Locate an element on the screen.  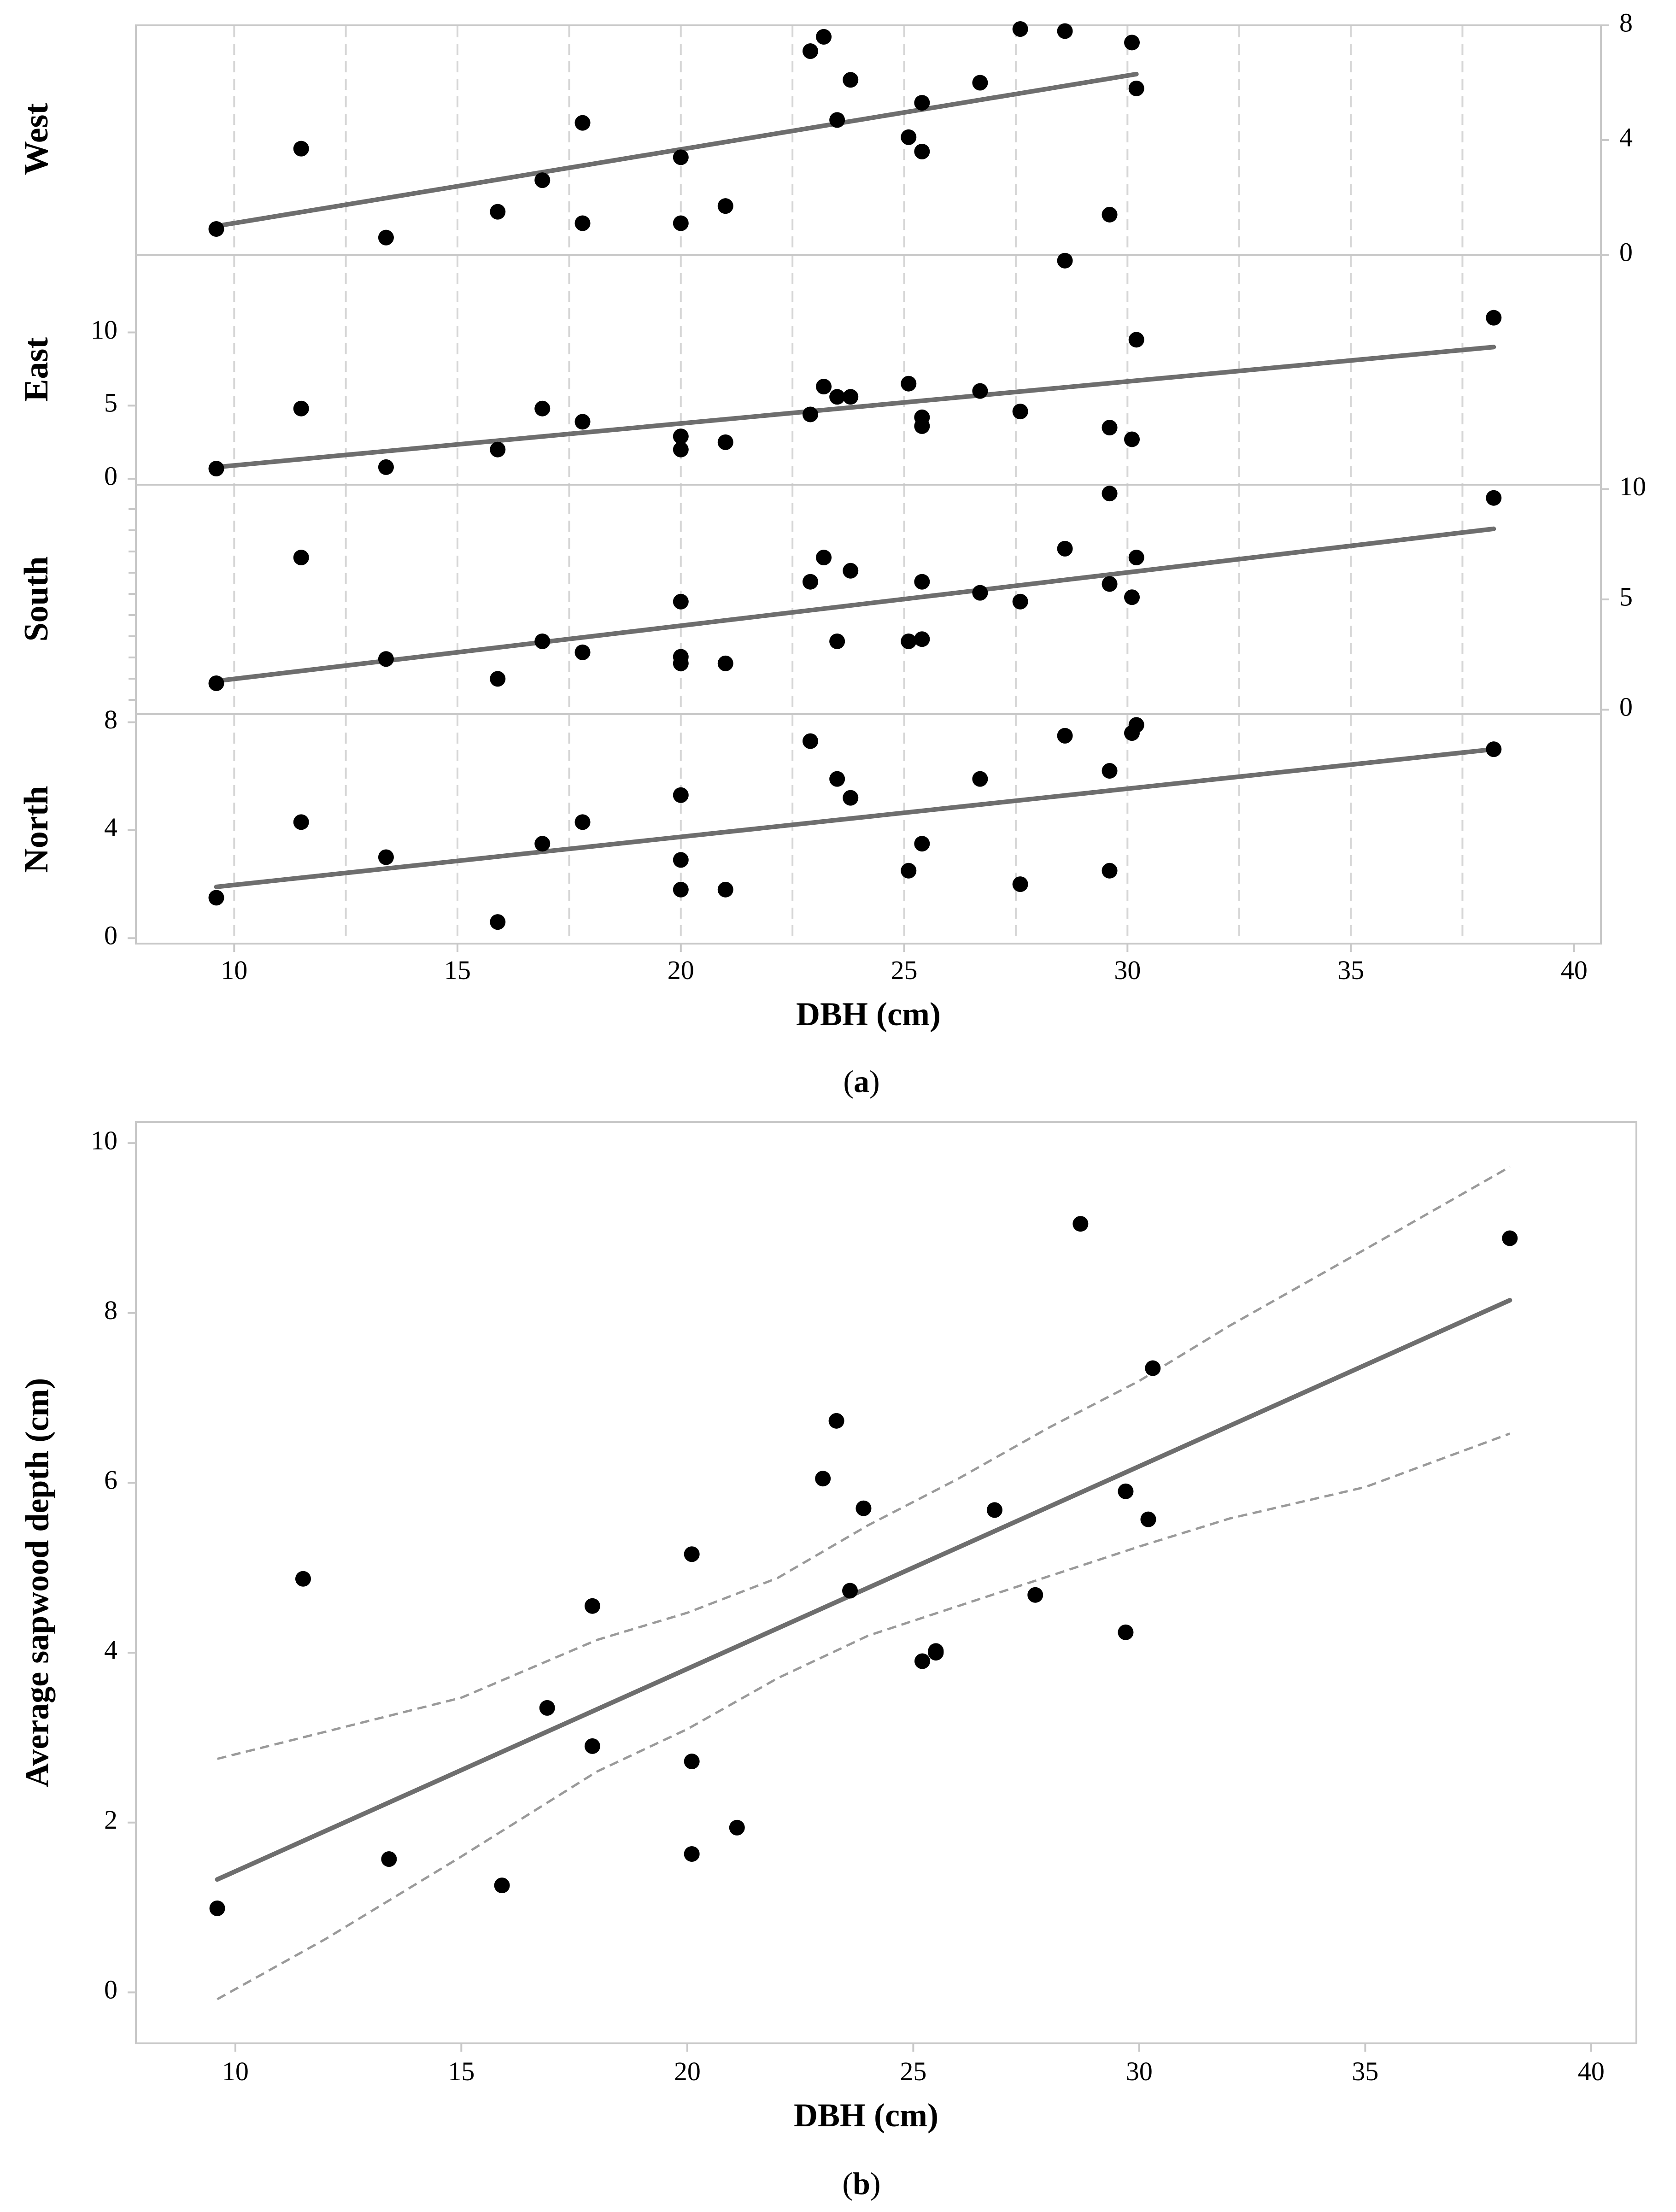
y-tick-label: 10 is located at coordinates (1632, 486).